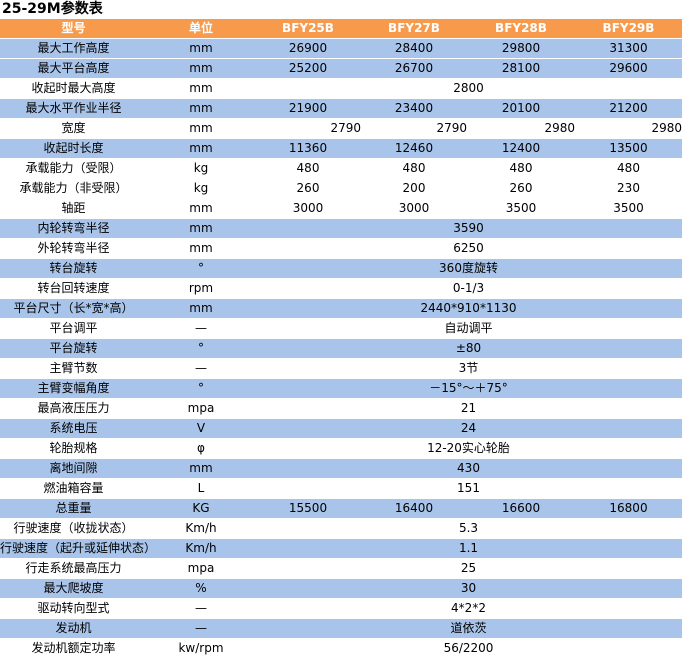 The height and width of the screenshot is (659, 682). What do you see at coordinates (414, 188) in the screenshot?
I see `param-value: 200` at bounding box center [414, 188].